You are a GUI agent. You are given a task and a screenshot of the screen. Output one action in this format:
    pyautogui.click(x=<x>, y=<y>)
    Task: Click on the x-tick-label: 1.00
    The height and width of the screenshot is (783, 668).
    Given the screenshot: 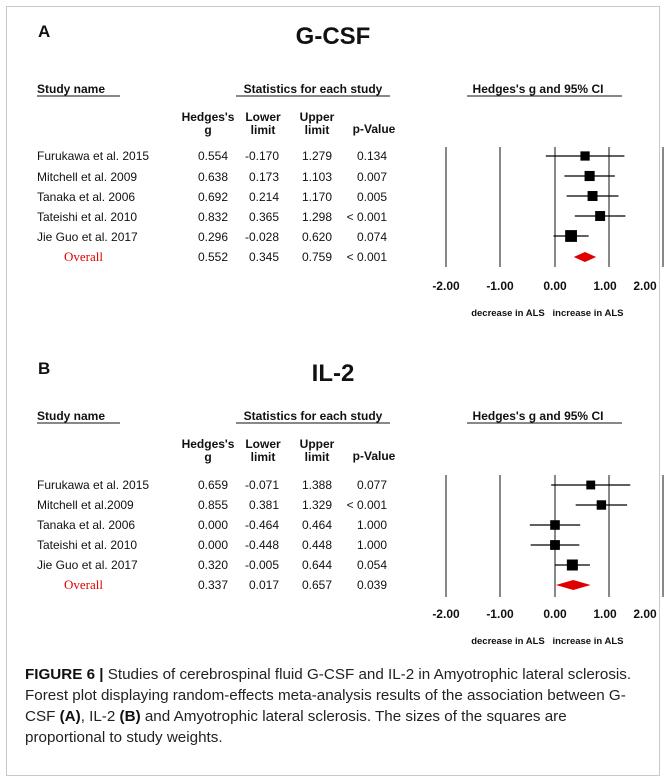 What is the action you would take?
    pyautogui.click(x=605, y=614)
    